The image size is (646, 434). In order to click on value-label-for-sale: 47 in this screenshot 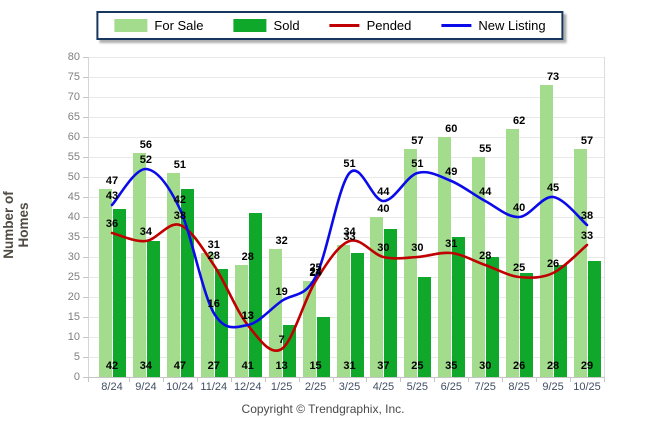, I will do `click(112, 181)`.